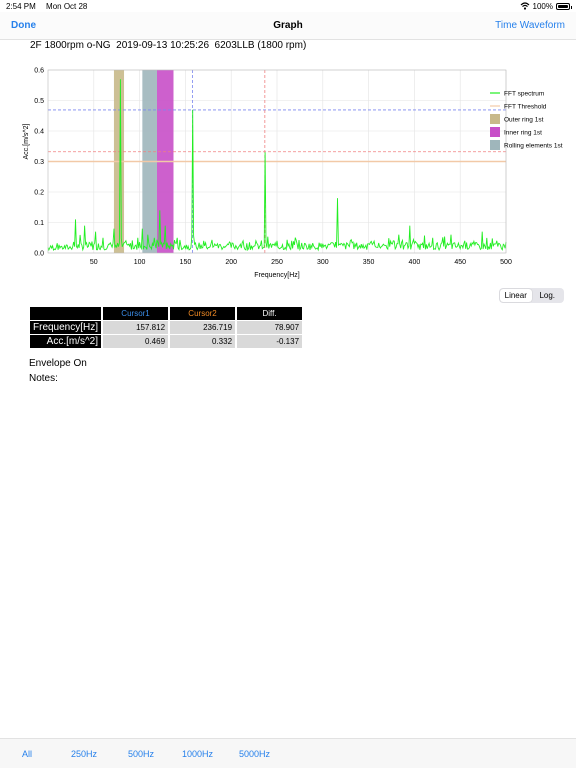  Describe the element at coordinates (415, 262) in the screenshot. I see `x-tick-label: 400` at that location.